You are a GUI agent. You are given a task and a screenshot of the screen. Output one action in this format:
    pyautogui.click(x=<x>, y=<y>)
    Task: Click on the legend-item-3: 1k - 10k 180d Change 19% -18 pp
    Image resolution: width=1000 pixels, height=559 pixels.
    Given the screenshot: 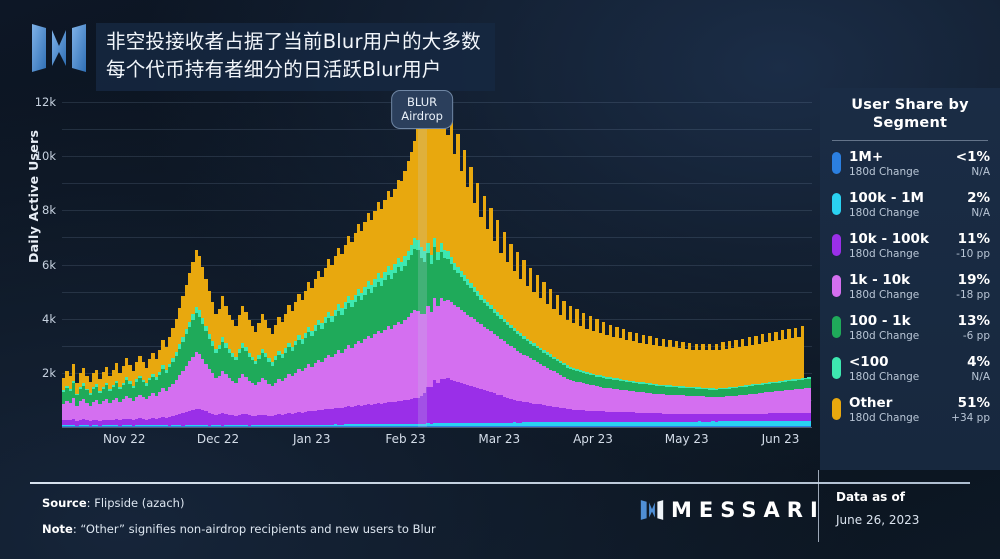 What is the action you would take?
    pyautogui.click(x=910, y=289)
    